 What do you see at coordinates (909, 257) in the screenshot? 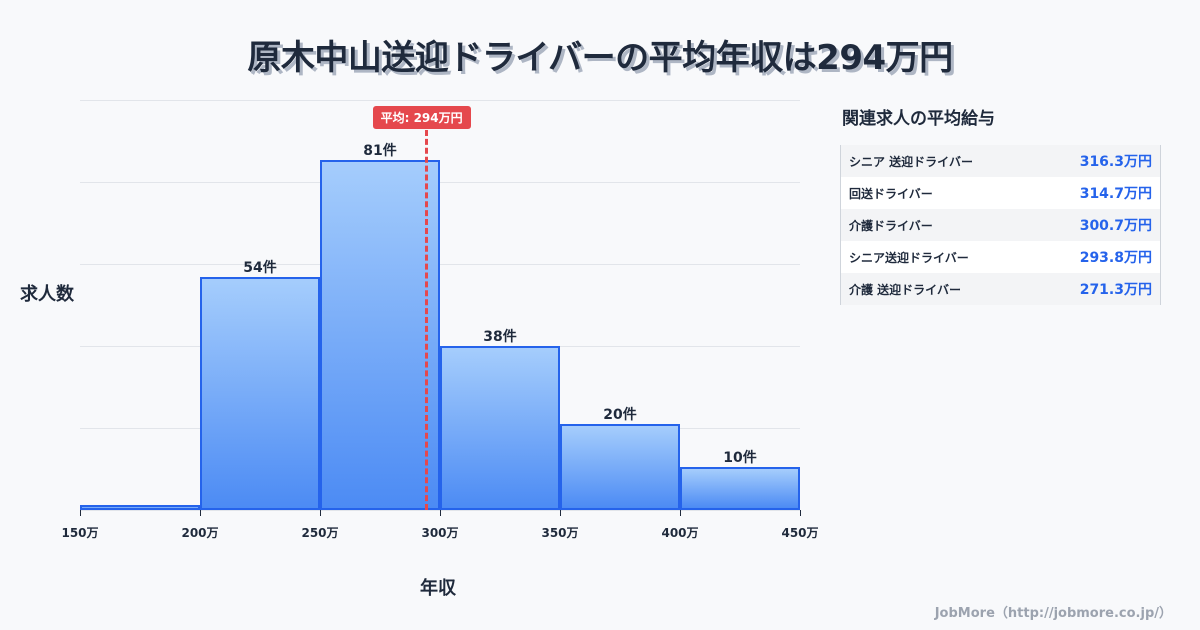
I see `job-name: シニア送迎ドライバー` at bounding box center [909, 257].